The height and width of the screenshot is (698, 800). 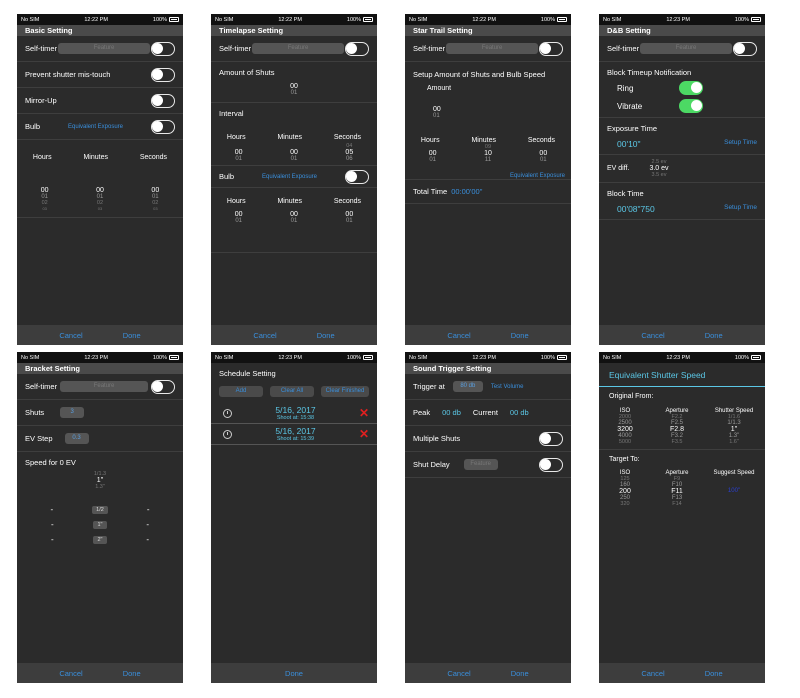 I want to click on seconds-picker: 04 05 06, so click(x=349, y=152).